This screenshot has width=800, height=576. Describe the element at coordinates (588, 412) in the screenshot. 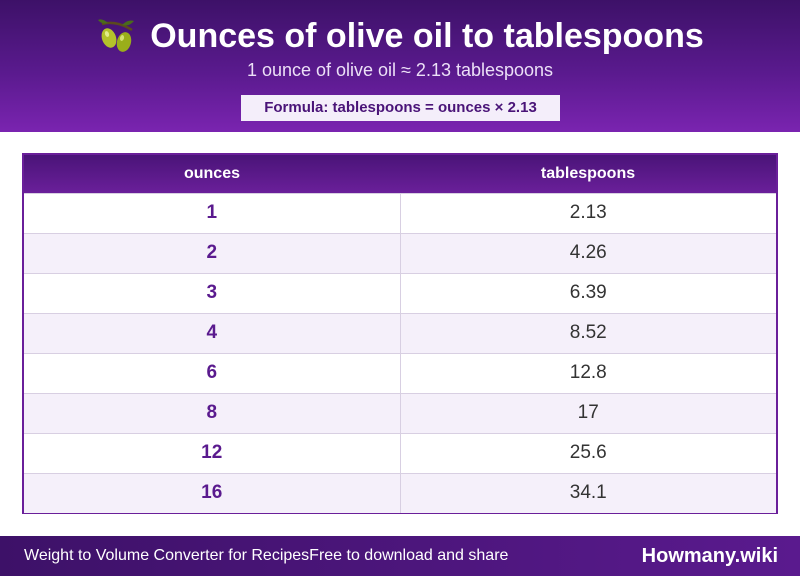

I see `tablespoons-cell: 17` at that location.